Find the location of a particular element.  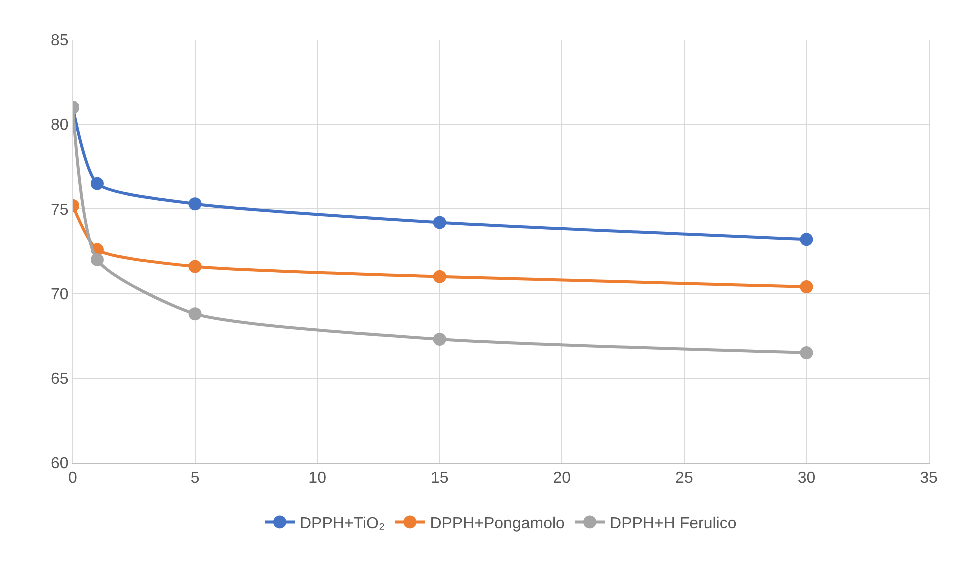

legend-label: DPPH+H Ferulico is located at coordinates (673, 523).